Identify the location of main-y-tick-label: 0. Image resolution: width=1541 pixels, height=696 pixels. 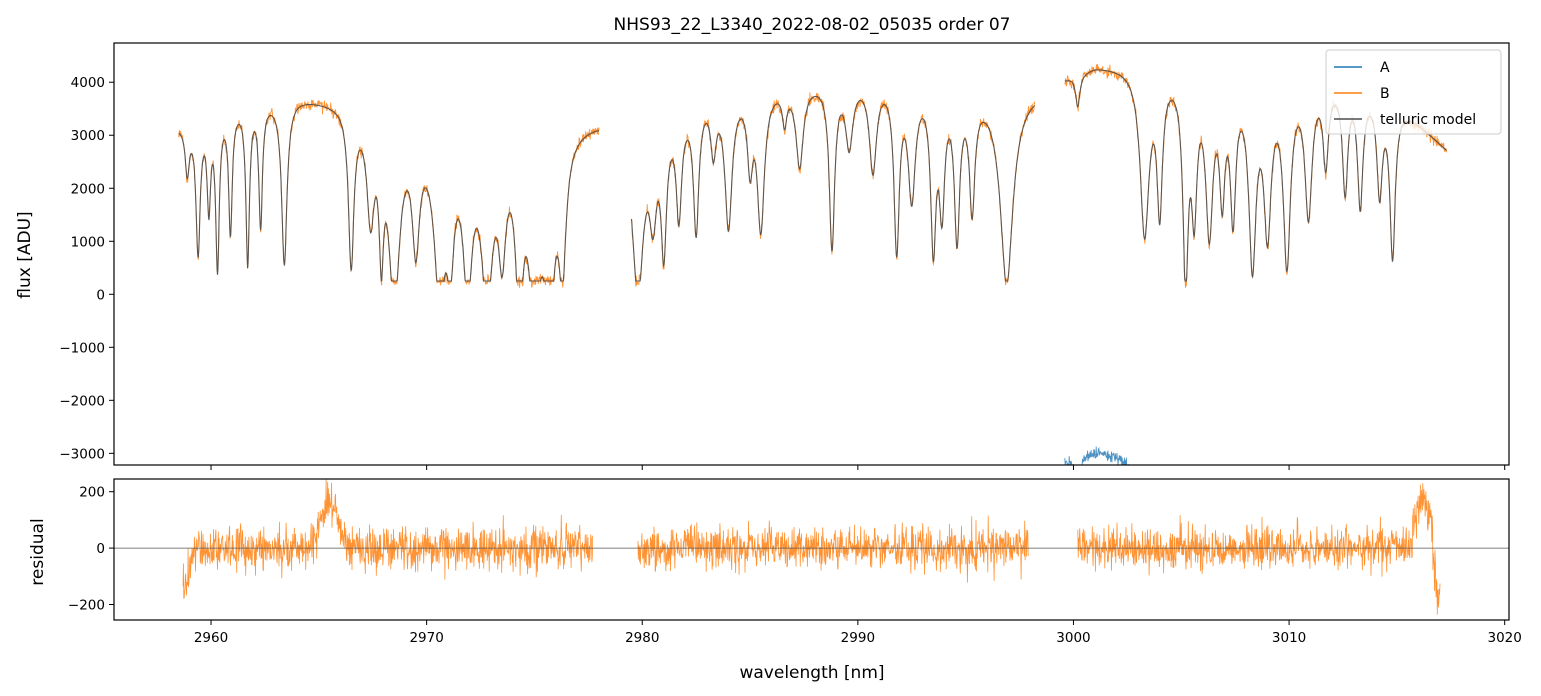
(100, 295).